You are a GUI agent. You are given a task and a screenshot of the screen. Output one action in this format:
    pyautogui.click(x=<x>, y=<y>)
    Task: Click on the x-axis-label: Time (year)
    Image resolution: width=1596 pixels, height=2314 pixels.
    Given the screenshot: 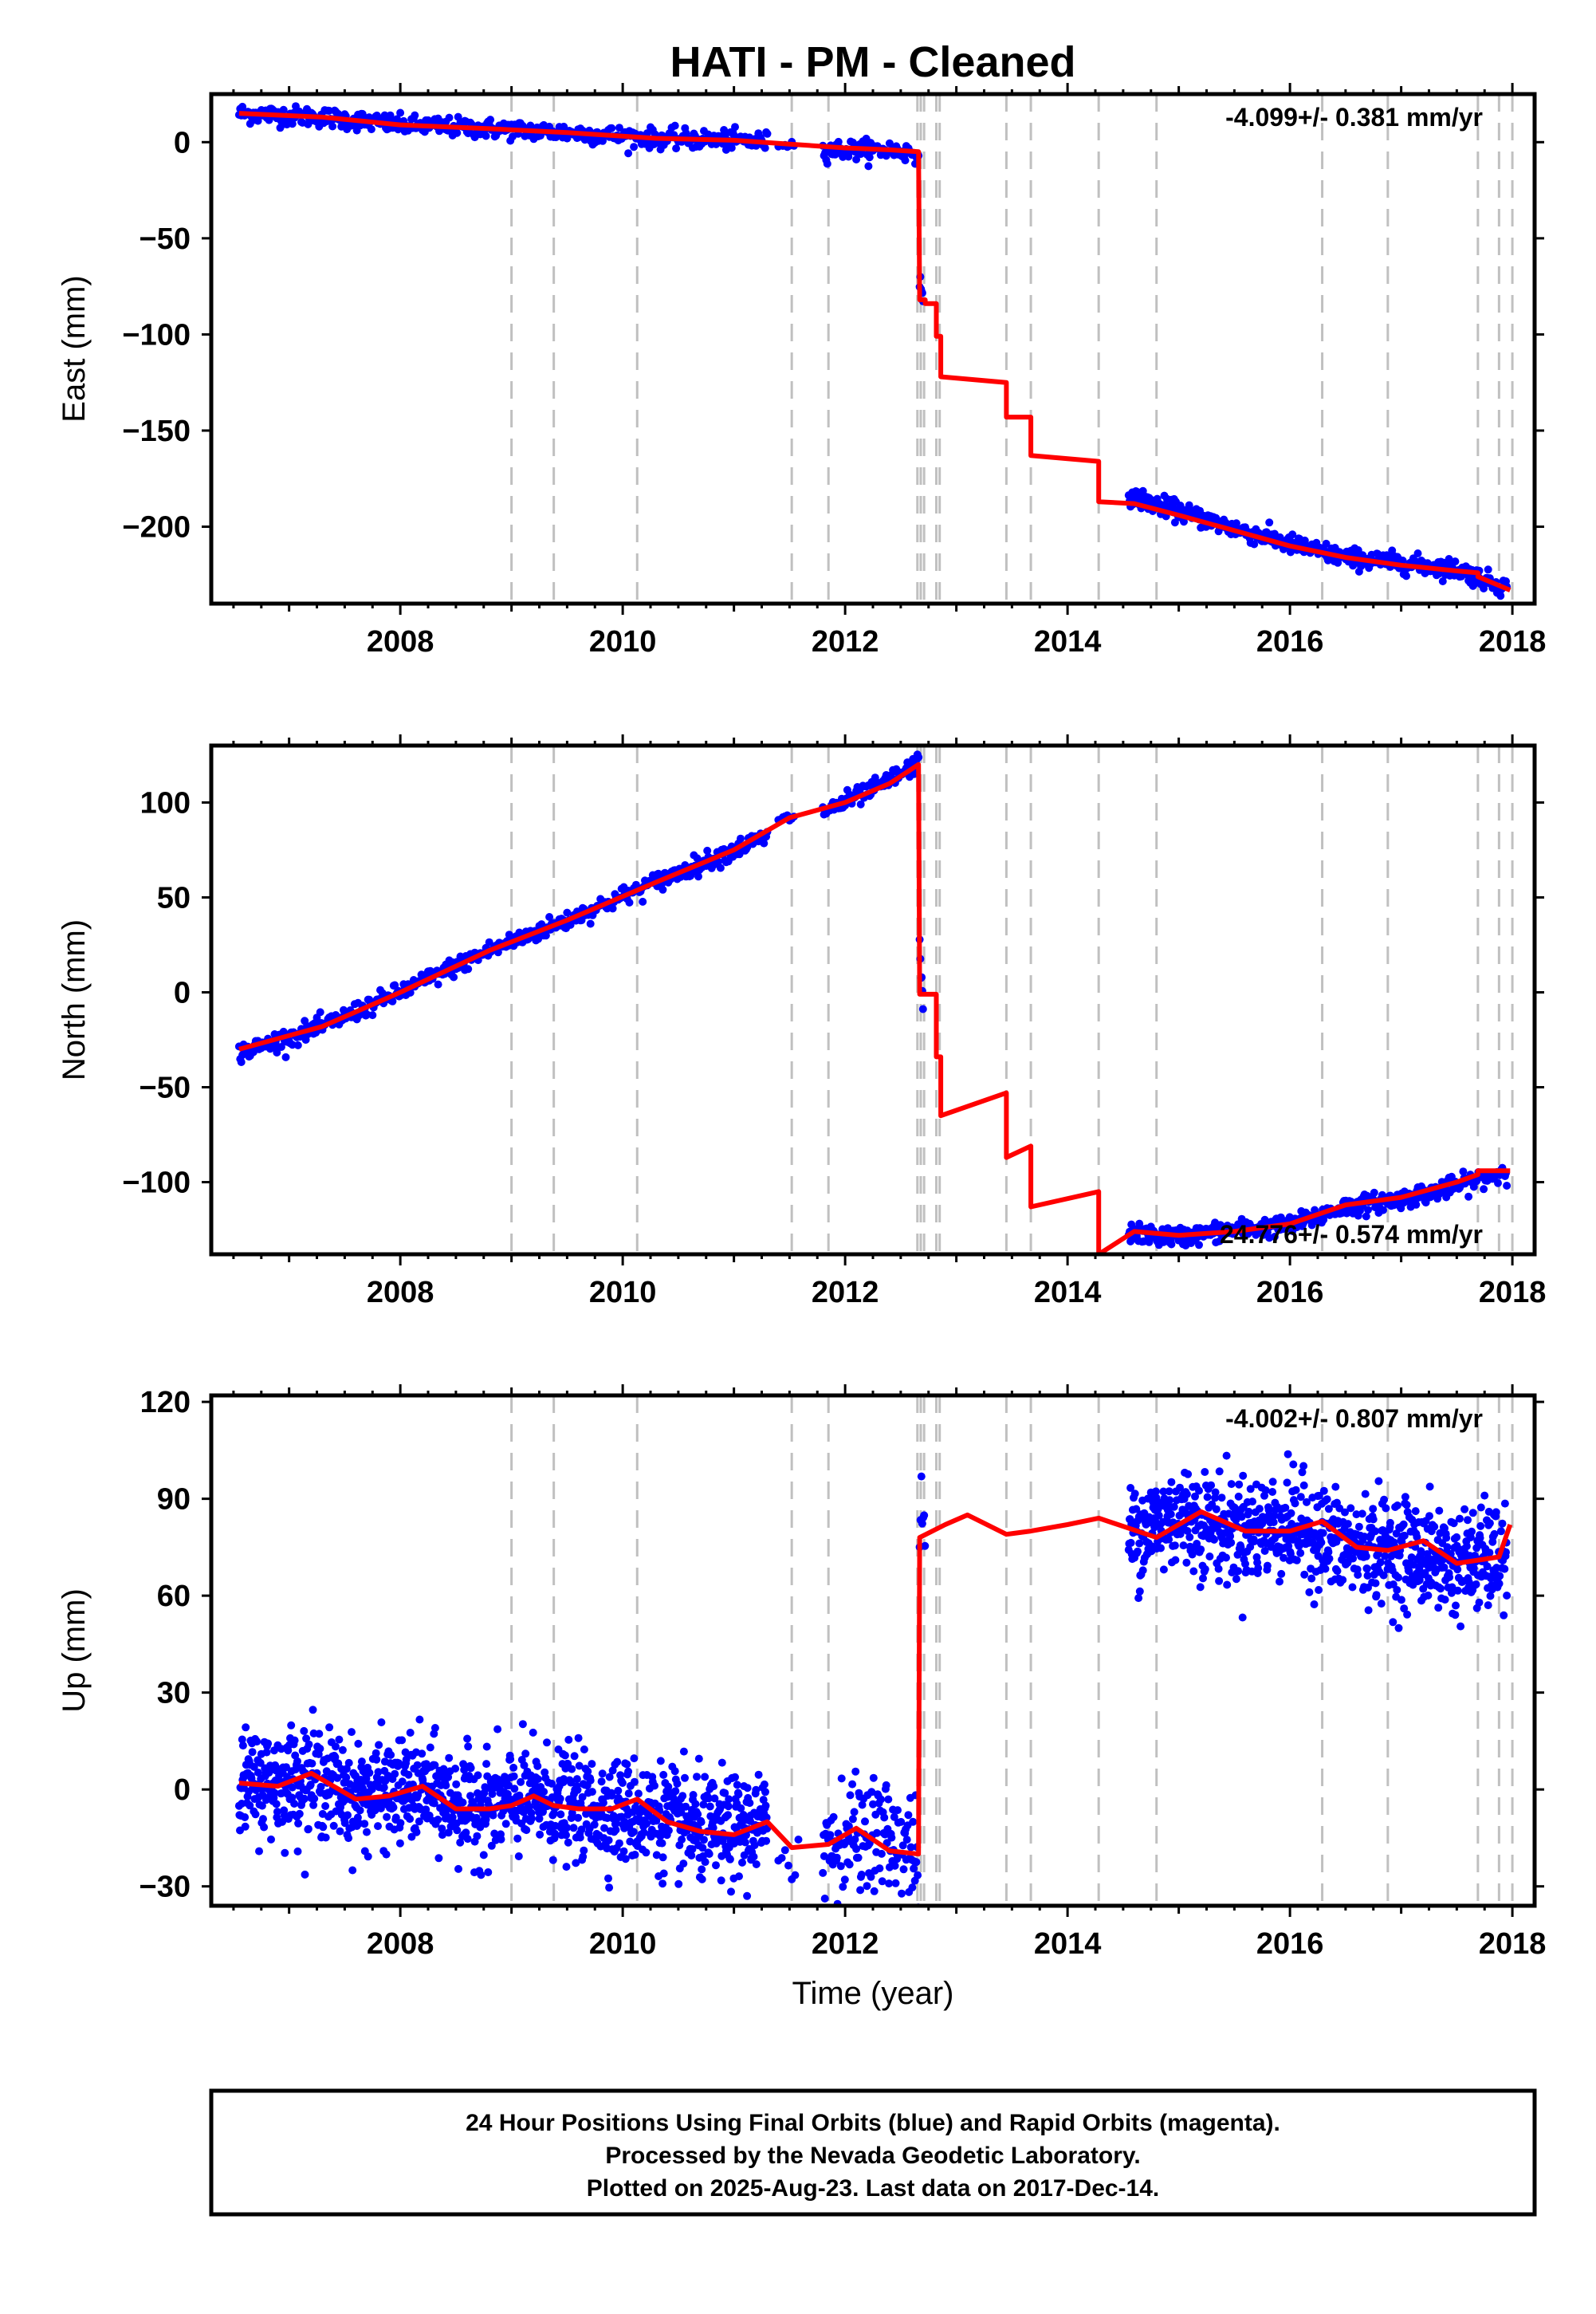 What is the action you would take?
    pyautogui.click(x=873, y=1993)
    